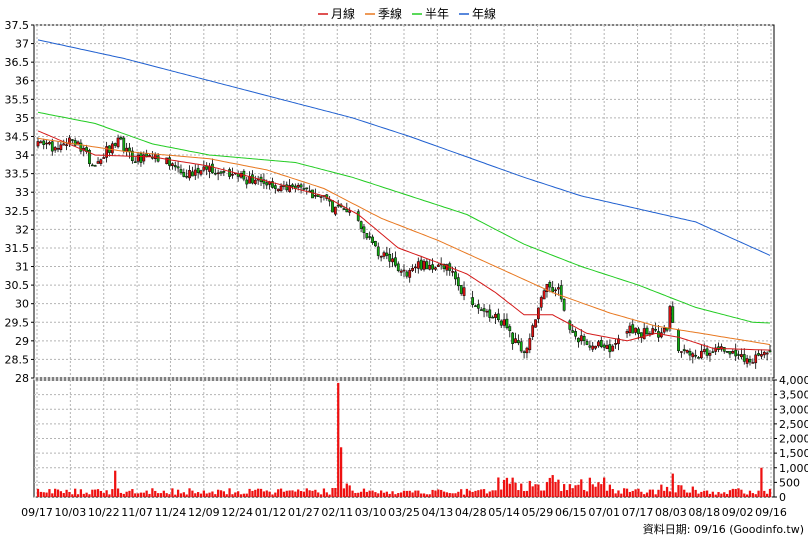  What do you see at coordinates (17, 62) in the screenshot?
I see `price-tick-label: 36.5` at bounding box center [17, 62].